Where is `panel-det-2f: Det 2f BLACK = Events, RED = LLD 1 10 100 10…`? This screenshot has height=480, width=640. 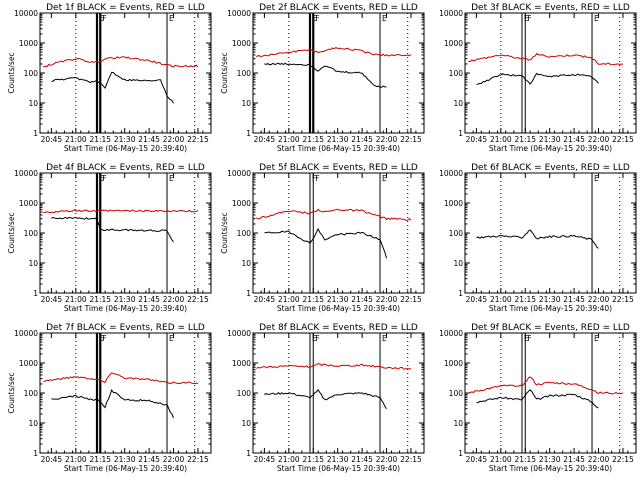
panel-det-2f: Det 2f BLACK = Events, RED = LLD 1 10 100 10… is located at coordinates (322, 78).